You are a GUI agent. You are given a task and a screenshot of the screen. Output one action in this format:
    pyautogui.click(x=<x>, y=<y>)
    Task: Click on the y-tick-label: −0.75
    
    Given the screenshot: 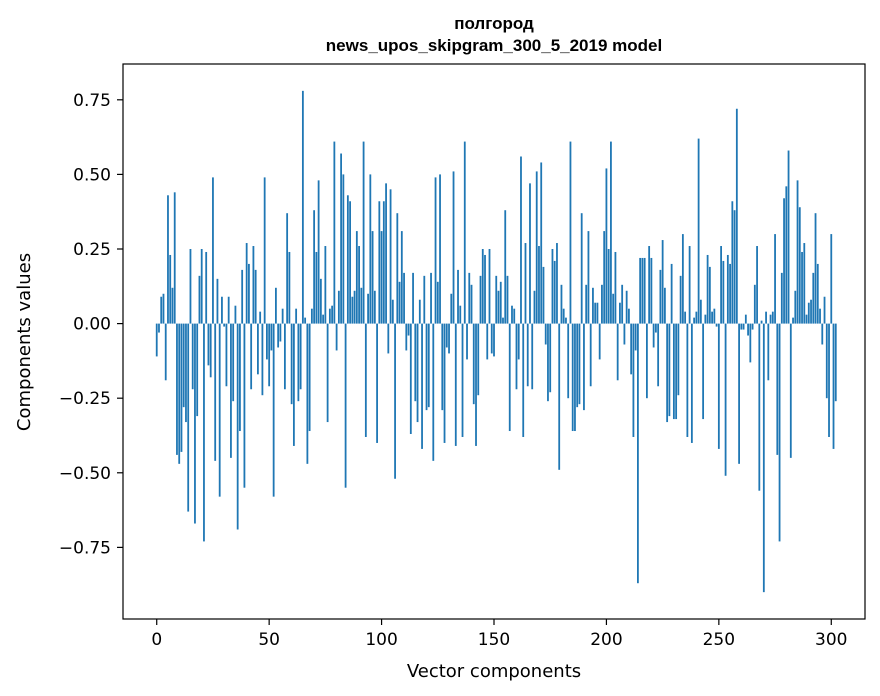 What is the action you would take?
    pyautogui.click(x=85, y=548)
    